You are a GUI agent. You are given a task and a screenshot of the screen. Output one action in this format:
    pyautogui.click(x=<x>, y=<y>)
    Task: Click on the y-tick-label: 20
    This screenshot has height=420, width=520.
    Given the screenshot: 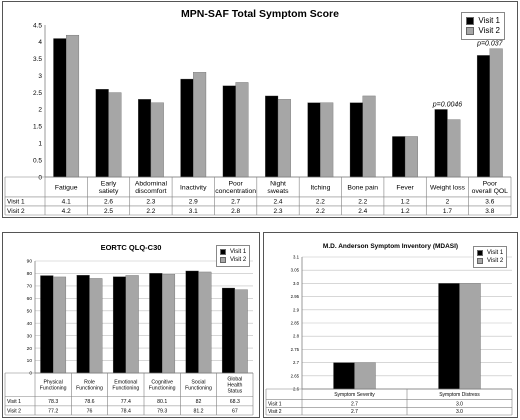 What is the action you would take?
    pyautogui.click(x=30, y=349)
    